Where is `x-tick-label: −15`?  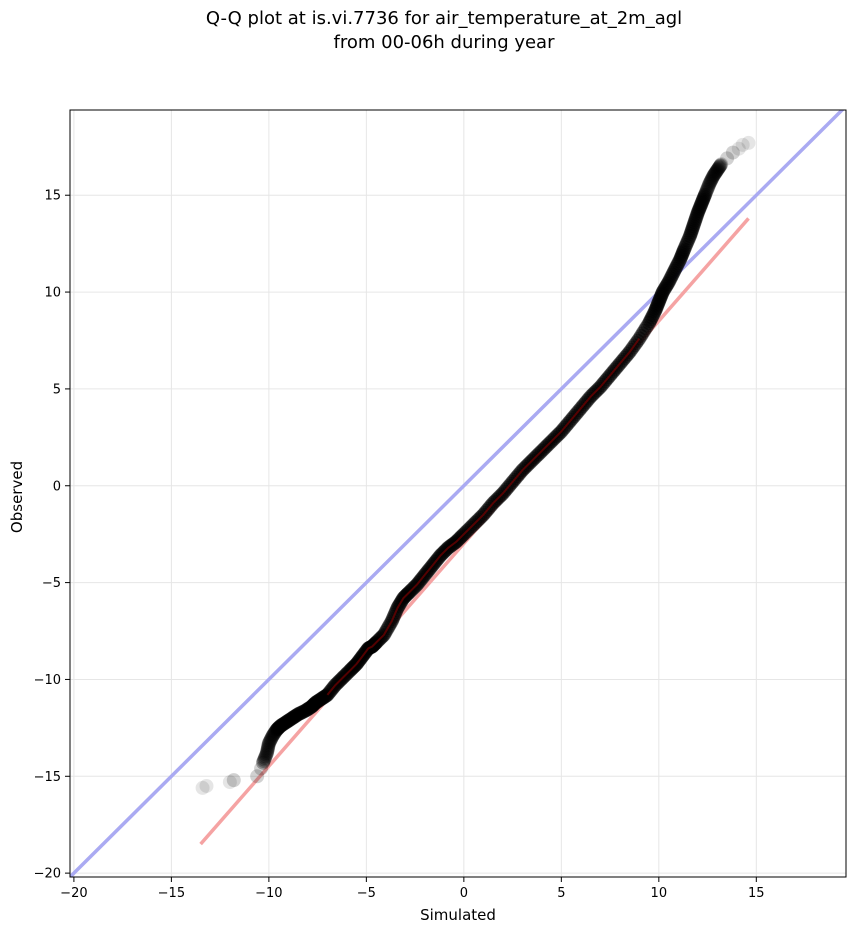 x-tick-label: −15 is located at coordinates (171, 893).